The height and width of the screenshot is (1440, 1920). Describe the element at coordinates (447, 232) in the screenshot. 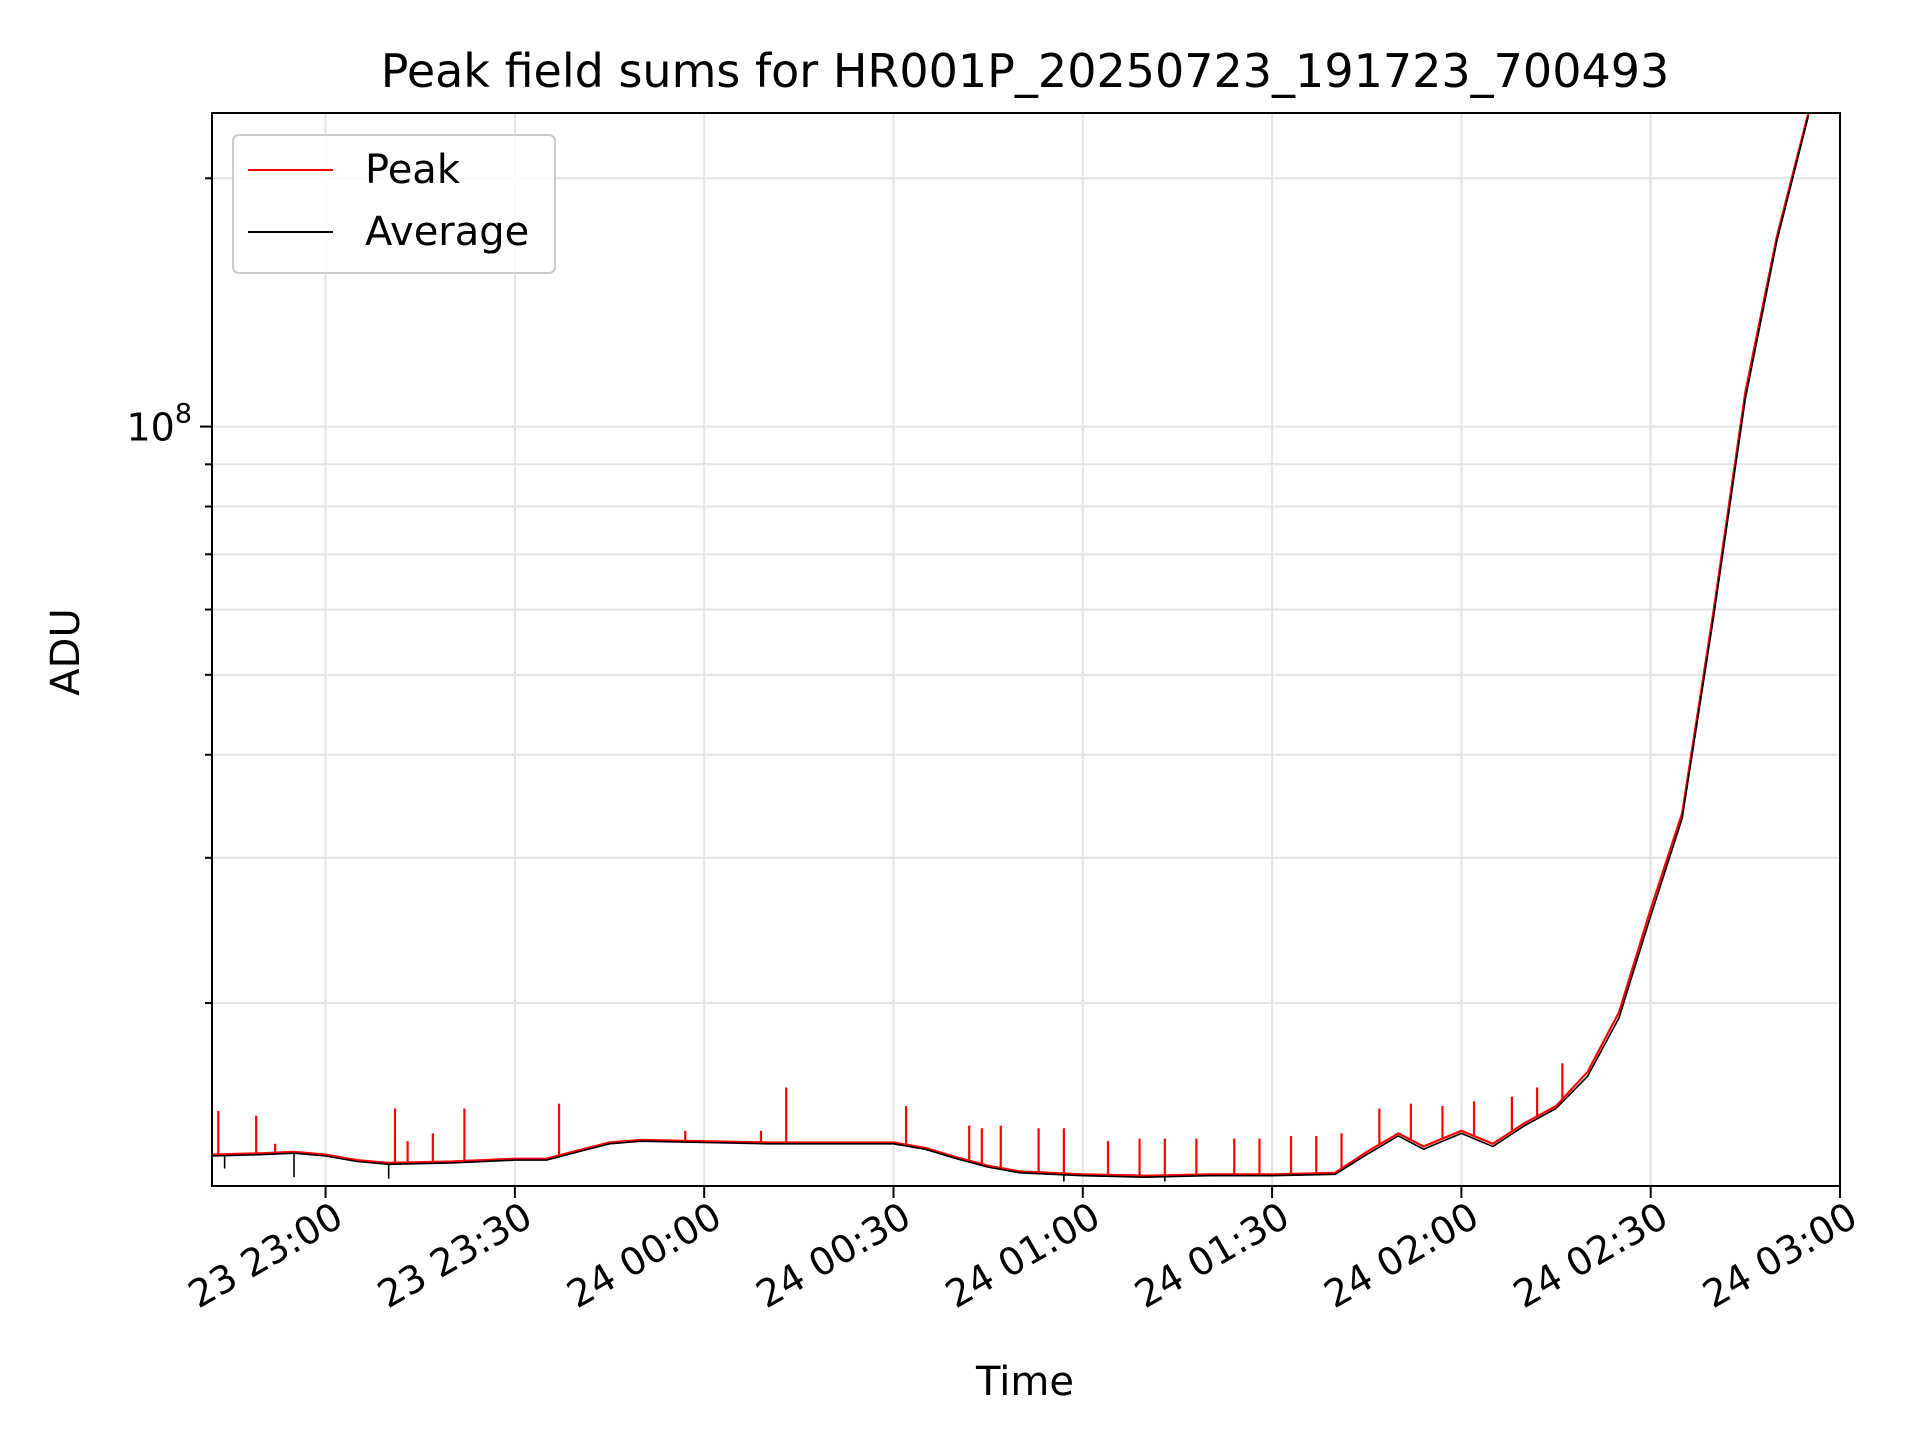

I see `legend-label-average: Average` at that location.